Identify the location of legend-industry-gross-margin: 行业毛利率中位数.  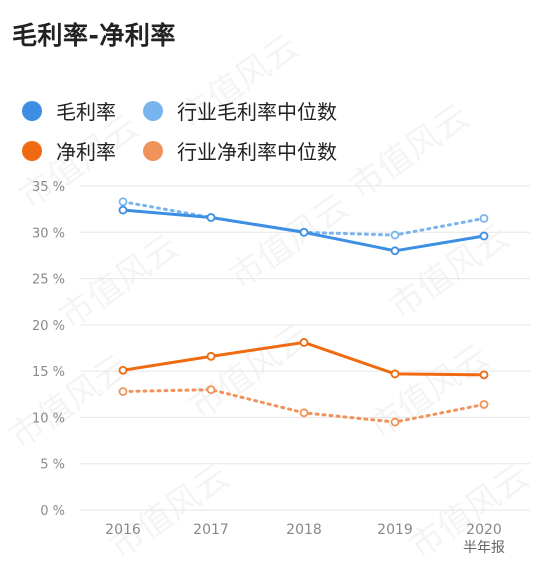
(240, 110).